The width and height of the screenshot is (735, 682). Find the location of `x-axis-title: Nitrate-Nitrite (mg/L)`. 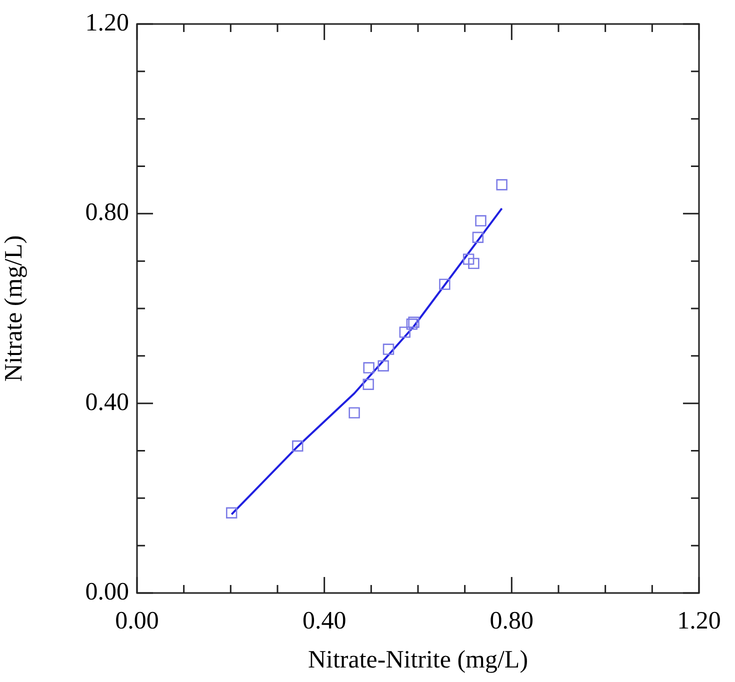

x-axis-title: Nitrate-Nitrite (mg/L) is located at coordinates (418, 660).